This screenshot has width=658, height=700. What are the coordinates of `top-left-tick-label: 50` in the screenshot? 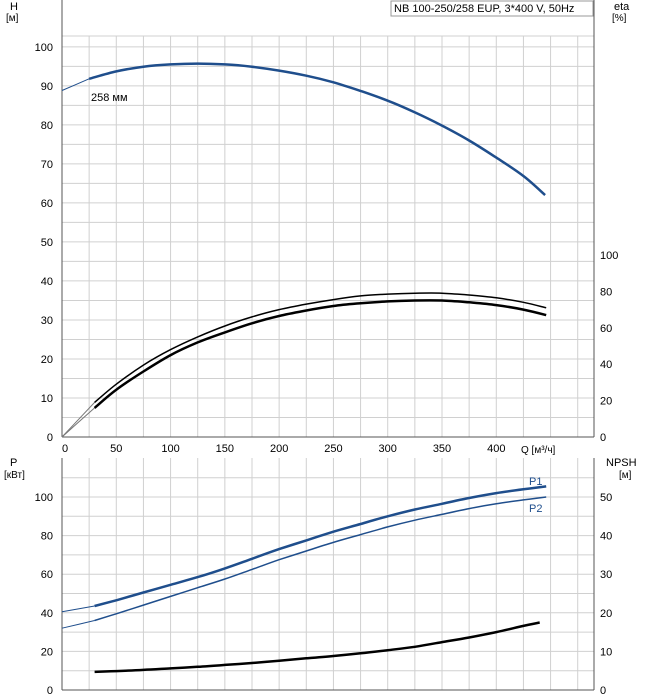 It's located at (47, 243).